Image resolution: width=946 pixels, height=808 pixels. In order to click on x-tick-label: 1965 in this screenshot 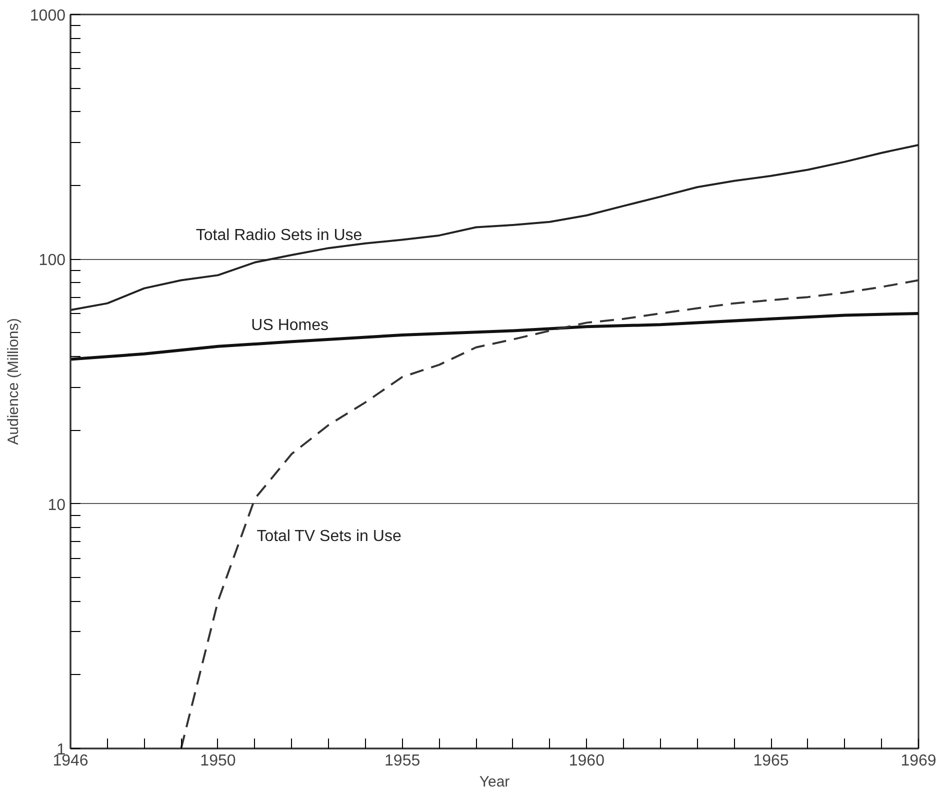, I will do `click(771, 761)`.